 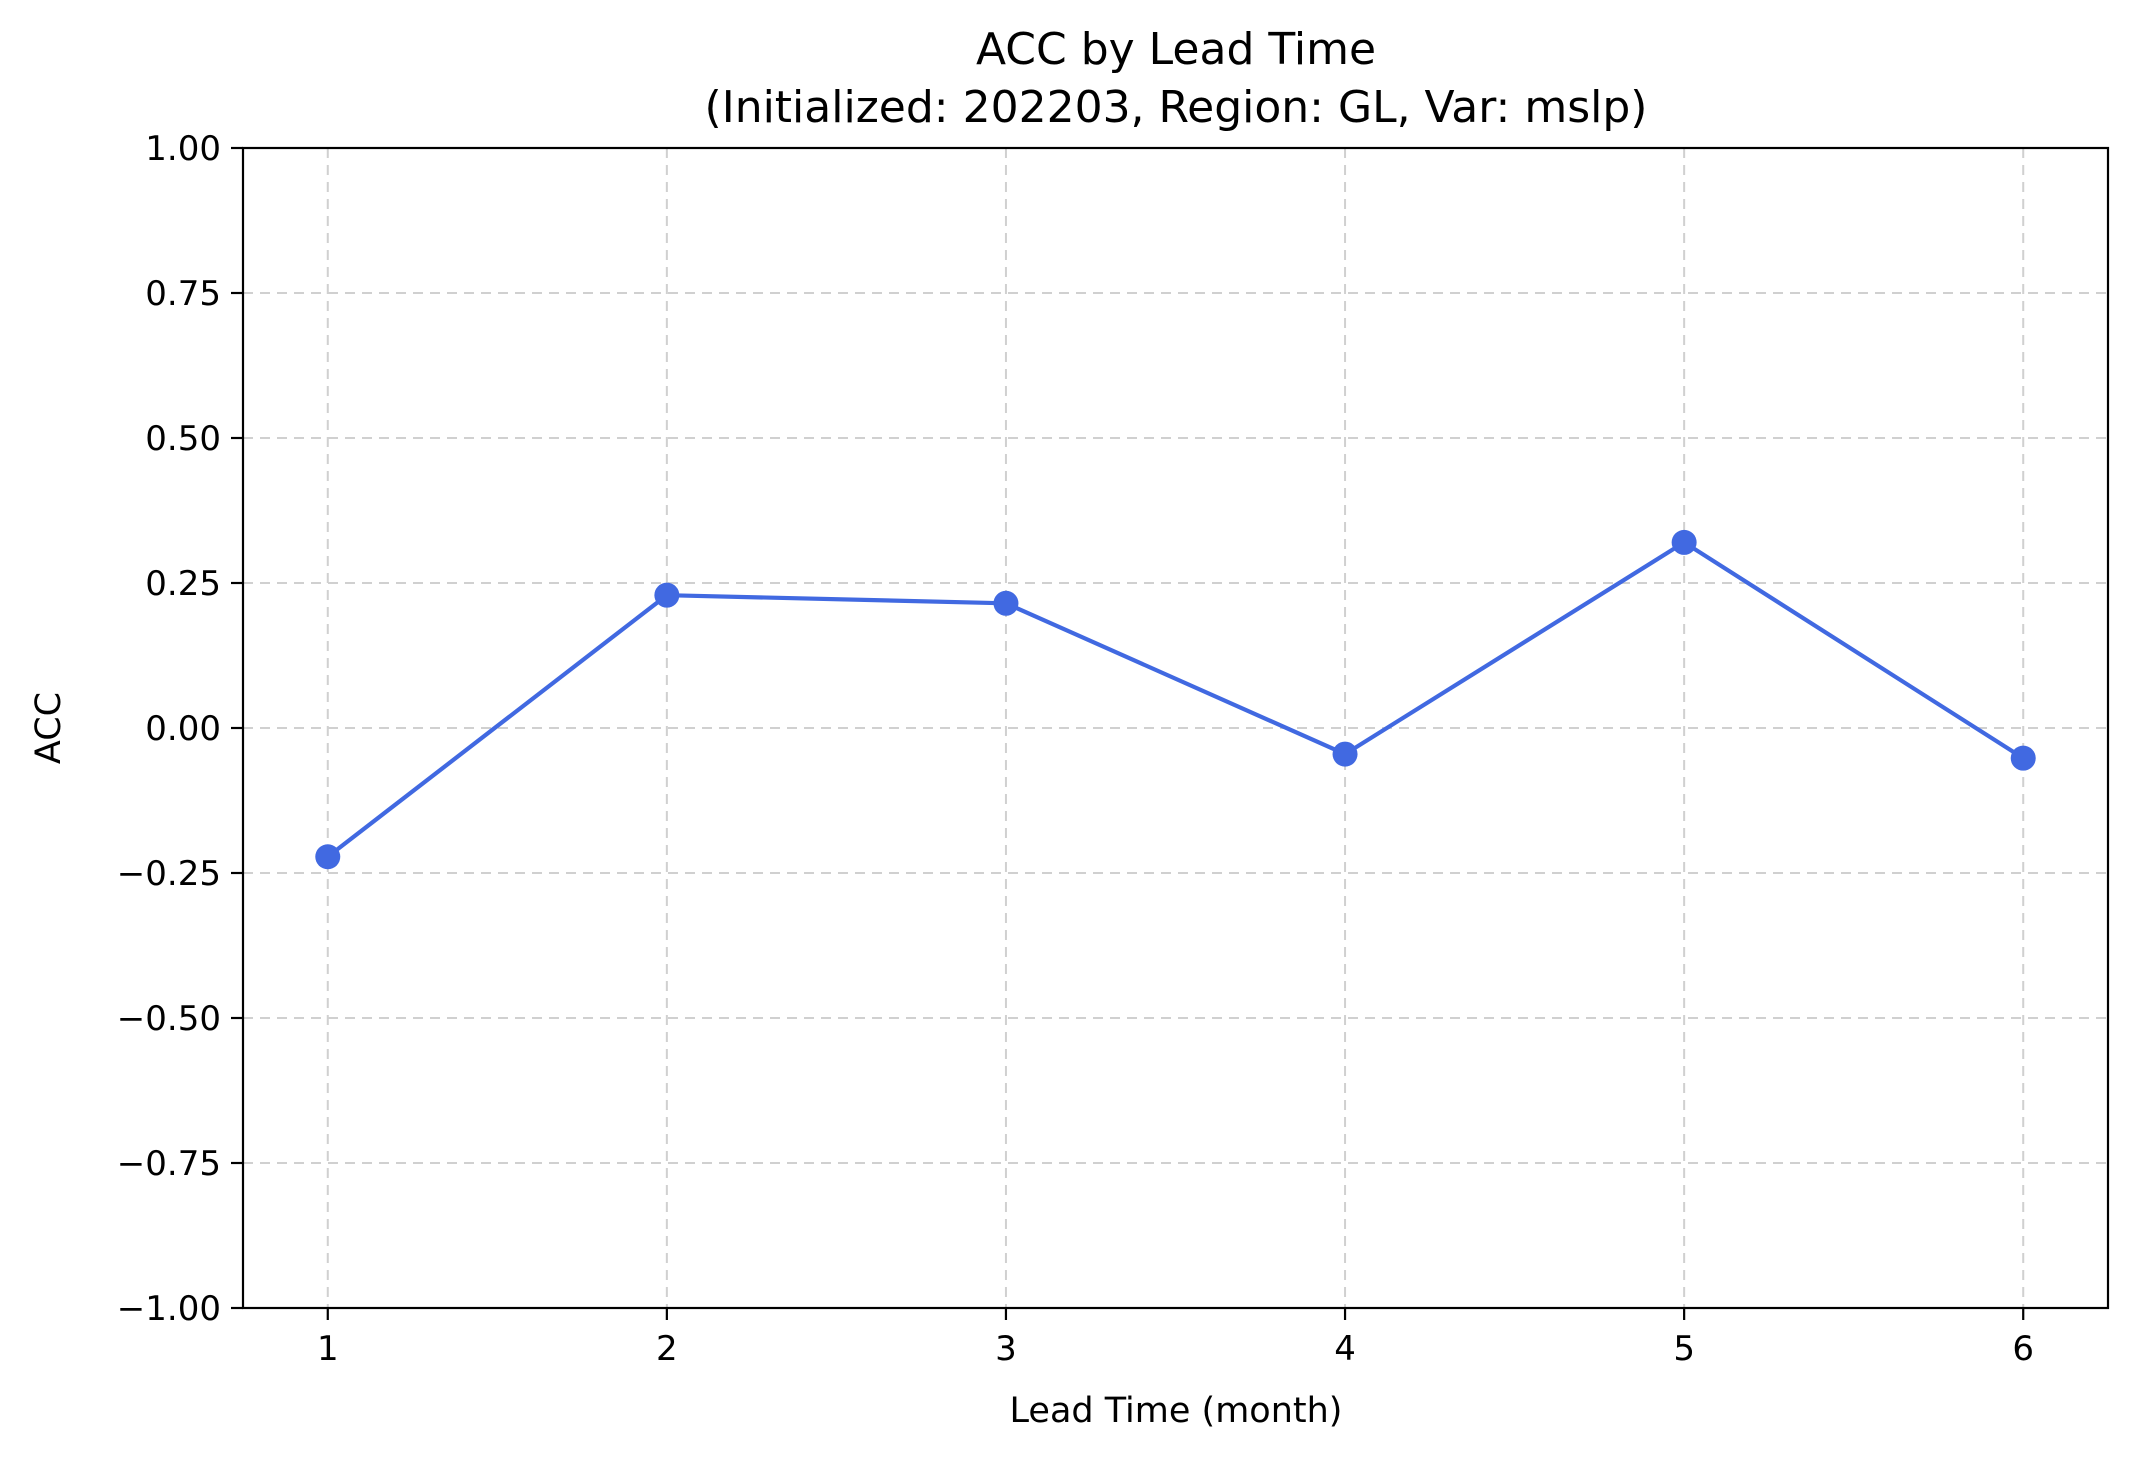 I want to click on y-axis: −1.00 −0.75 −0.50 −0.25 0.00 0.25 0.50 0.75 1.00, so click(x=180, y=729).